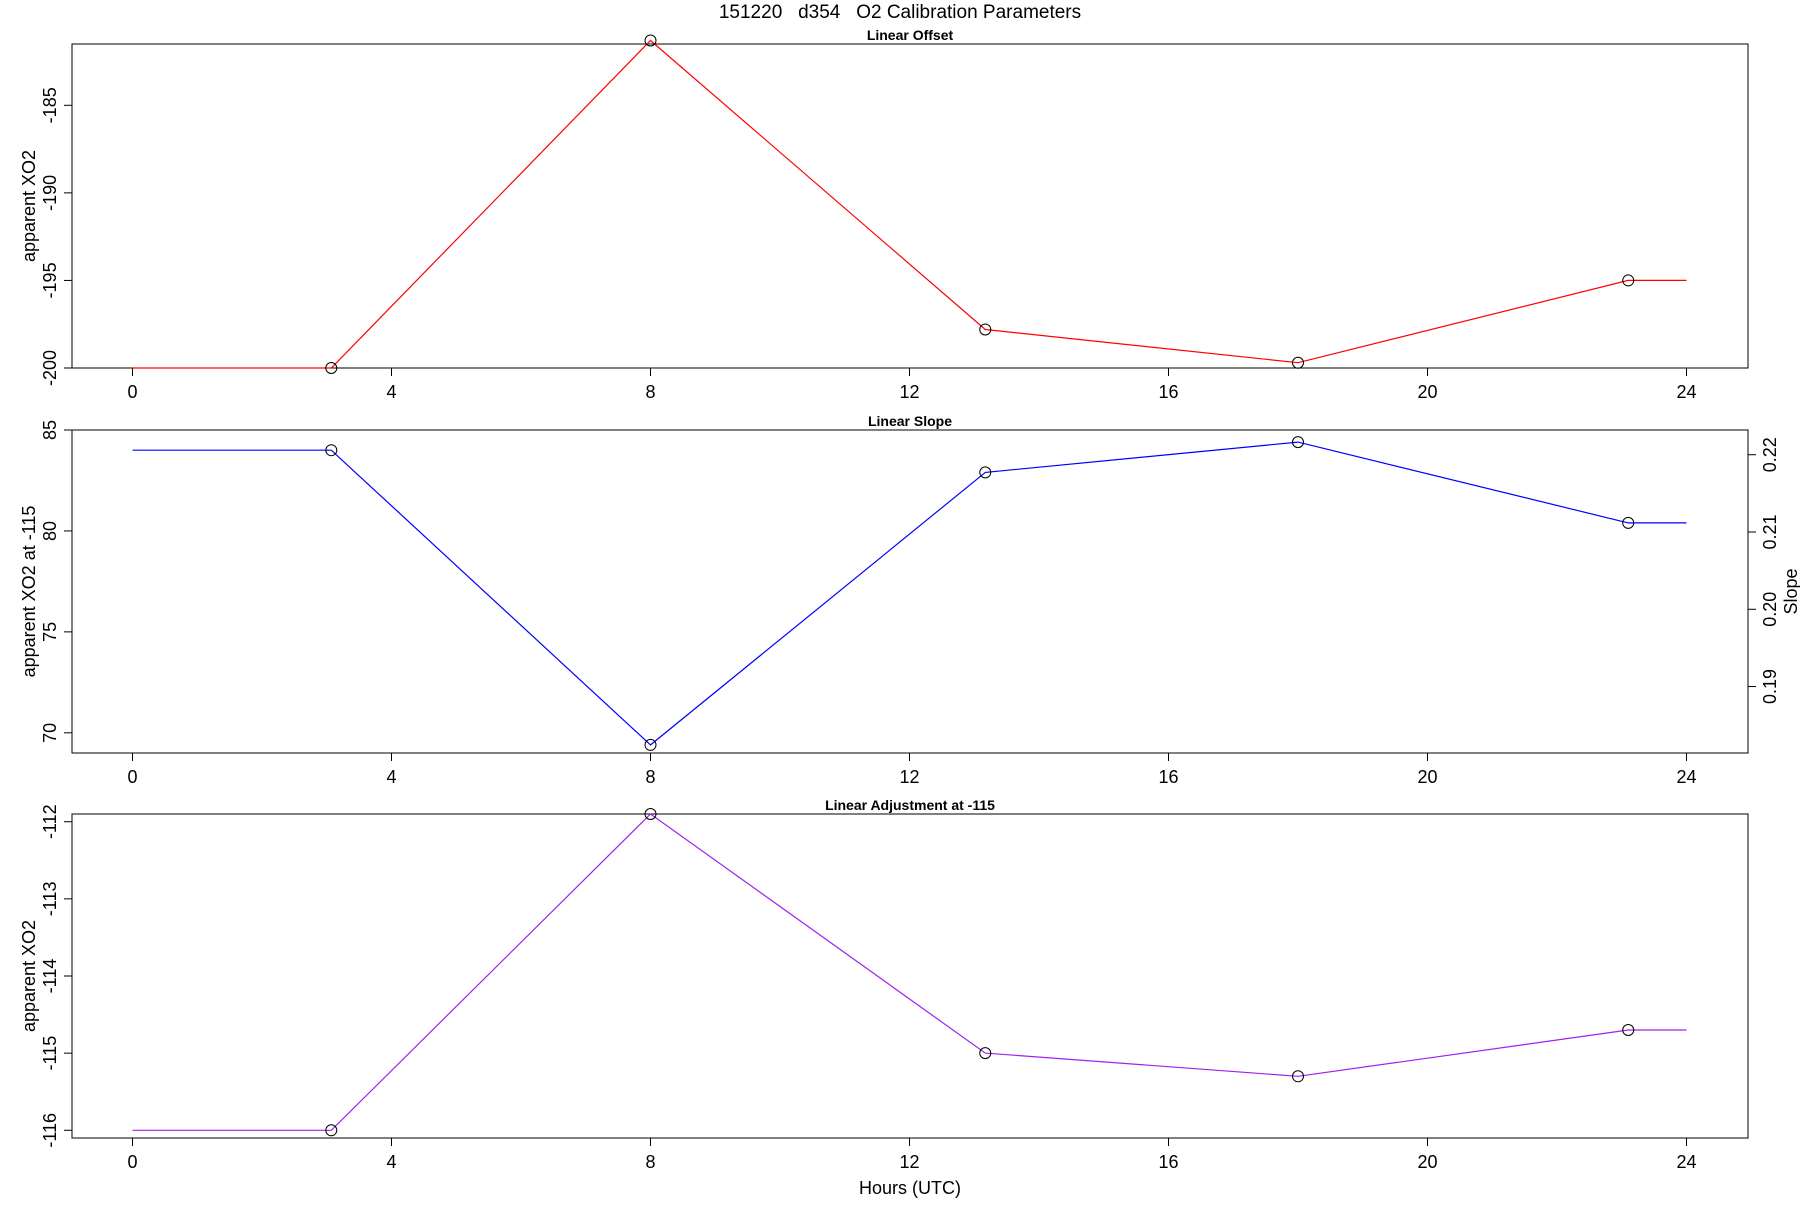 The image size is (1800, 1205). I want to click on y-tick-label: -114, so click(50, 976).